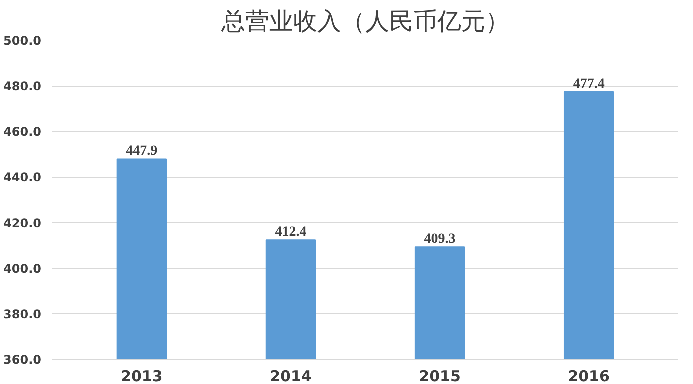 Image resolution: width=693 pixels, height=384 pixels. What do you see at coordinates (365, 22) in the screenshot?
I see `chart-title: 总营业收入（人民币亿元）` at bounding box center [365, 22].